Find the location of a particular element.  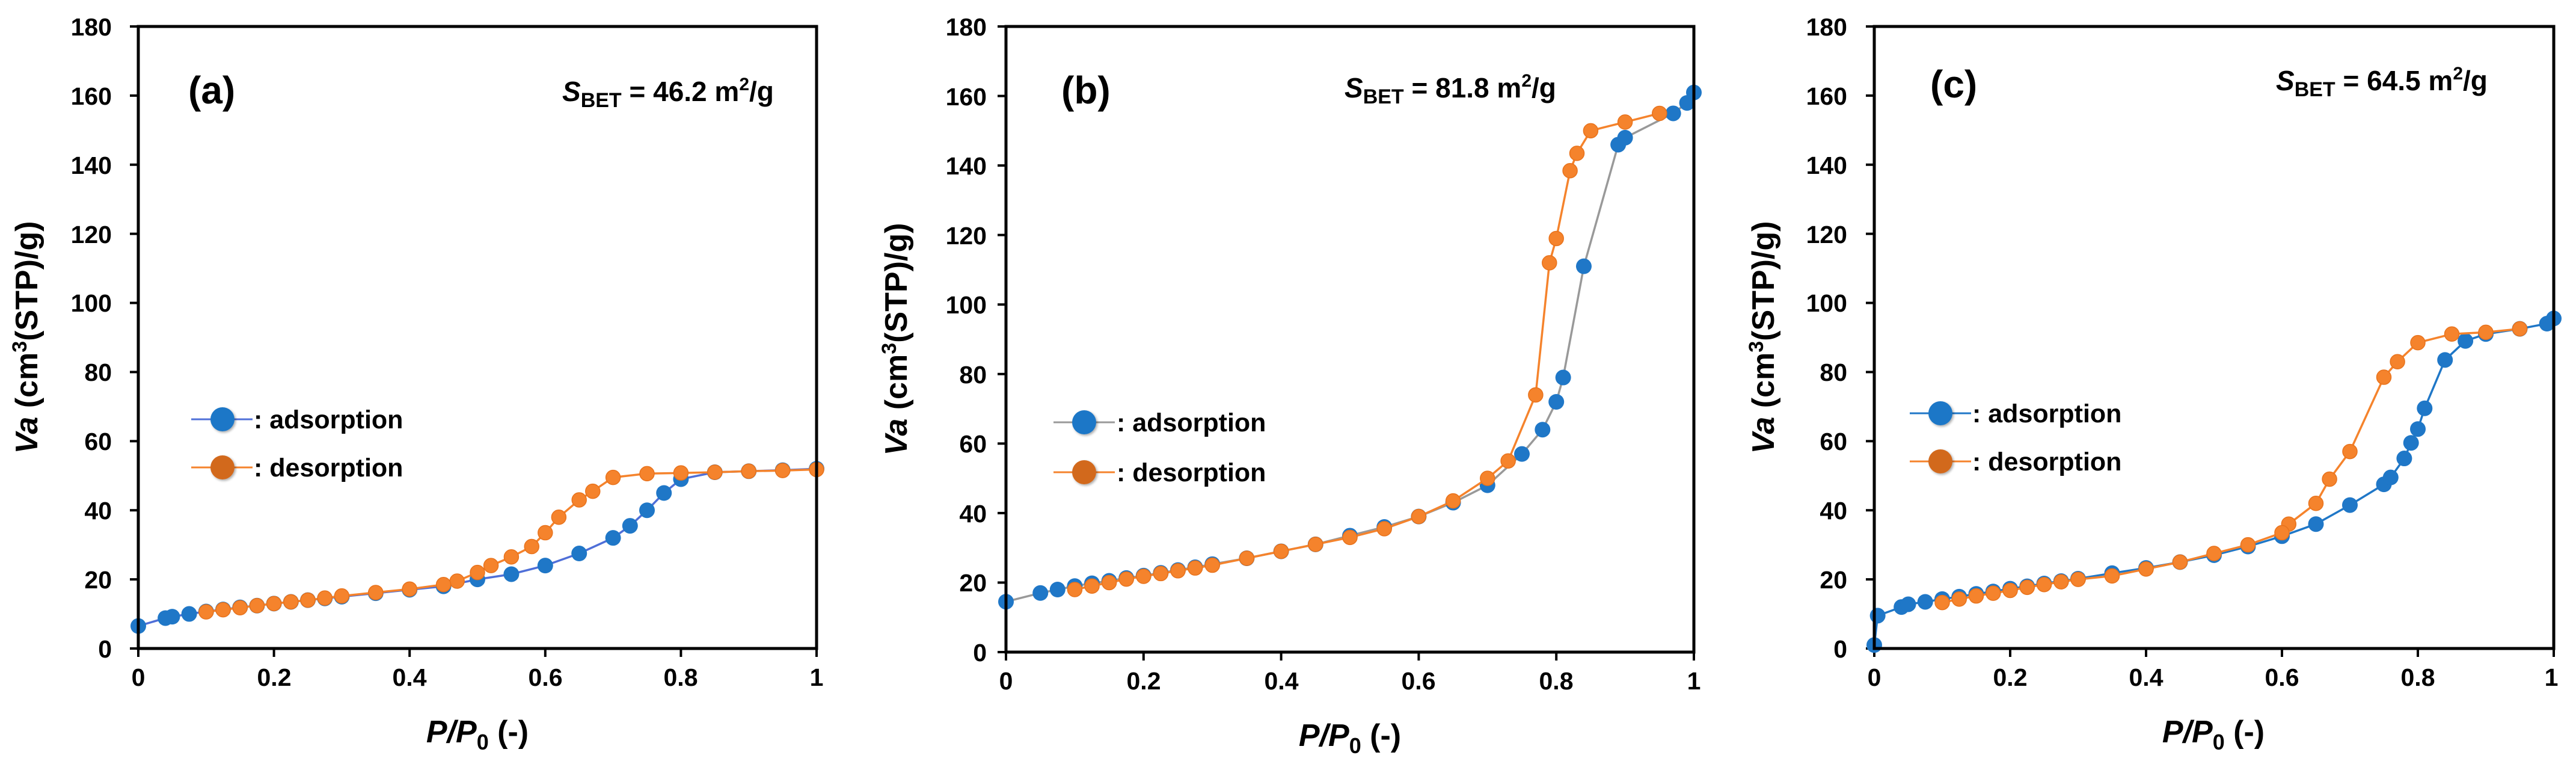

y-tick-label: 20 is located at coordinates (98, 580).